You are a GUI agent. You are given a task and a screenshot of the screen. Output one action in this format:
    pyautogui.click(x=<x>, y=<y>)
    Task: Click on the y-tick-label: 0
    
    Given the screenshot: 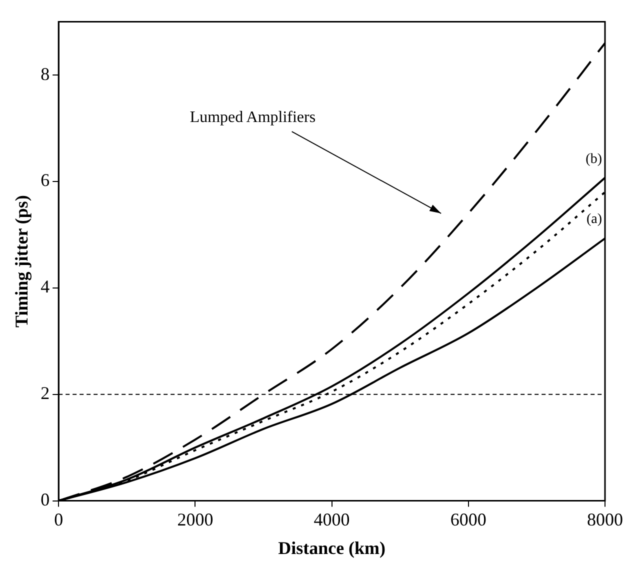 What is the action you would take?
    pyautogui.click(x=45, y=500)
    